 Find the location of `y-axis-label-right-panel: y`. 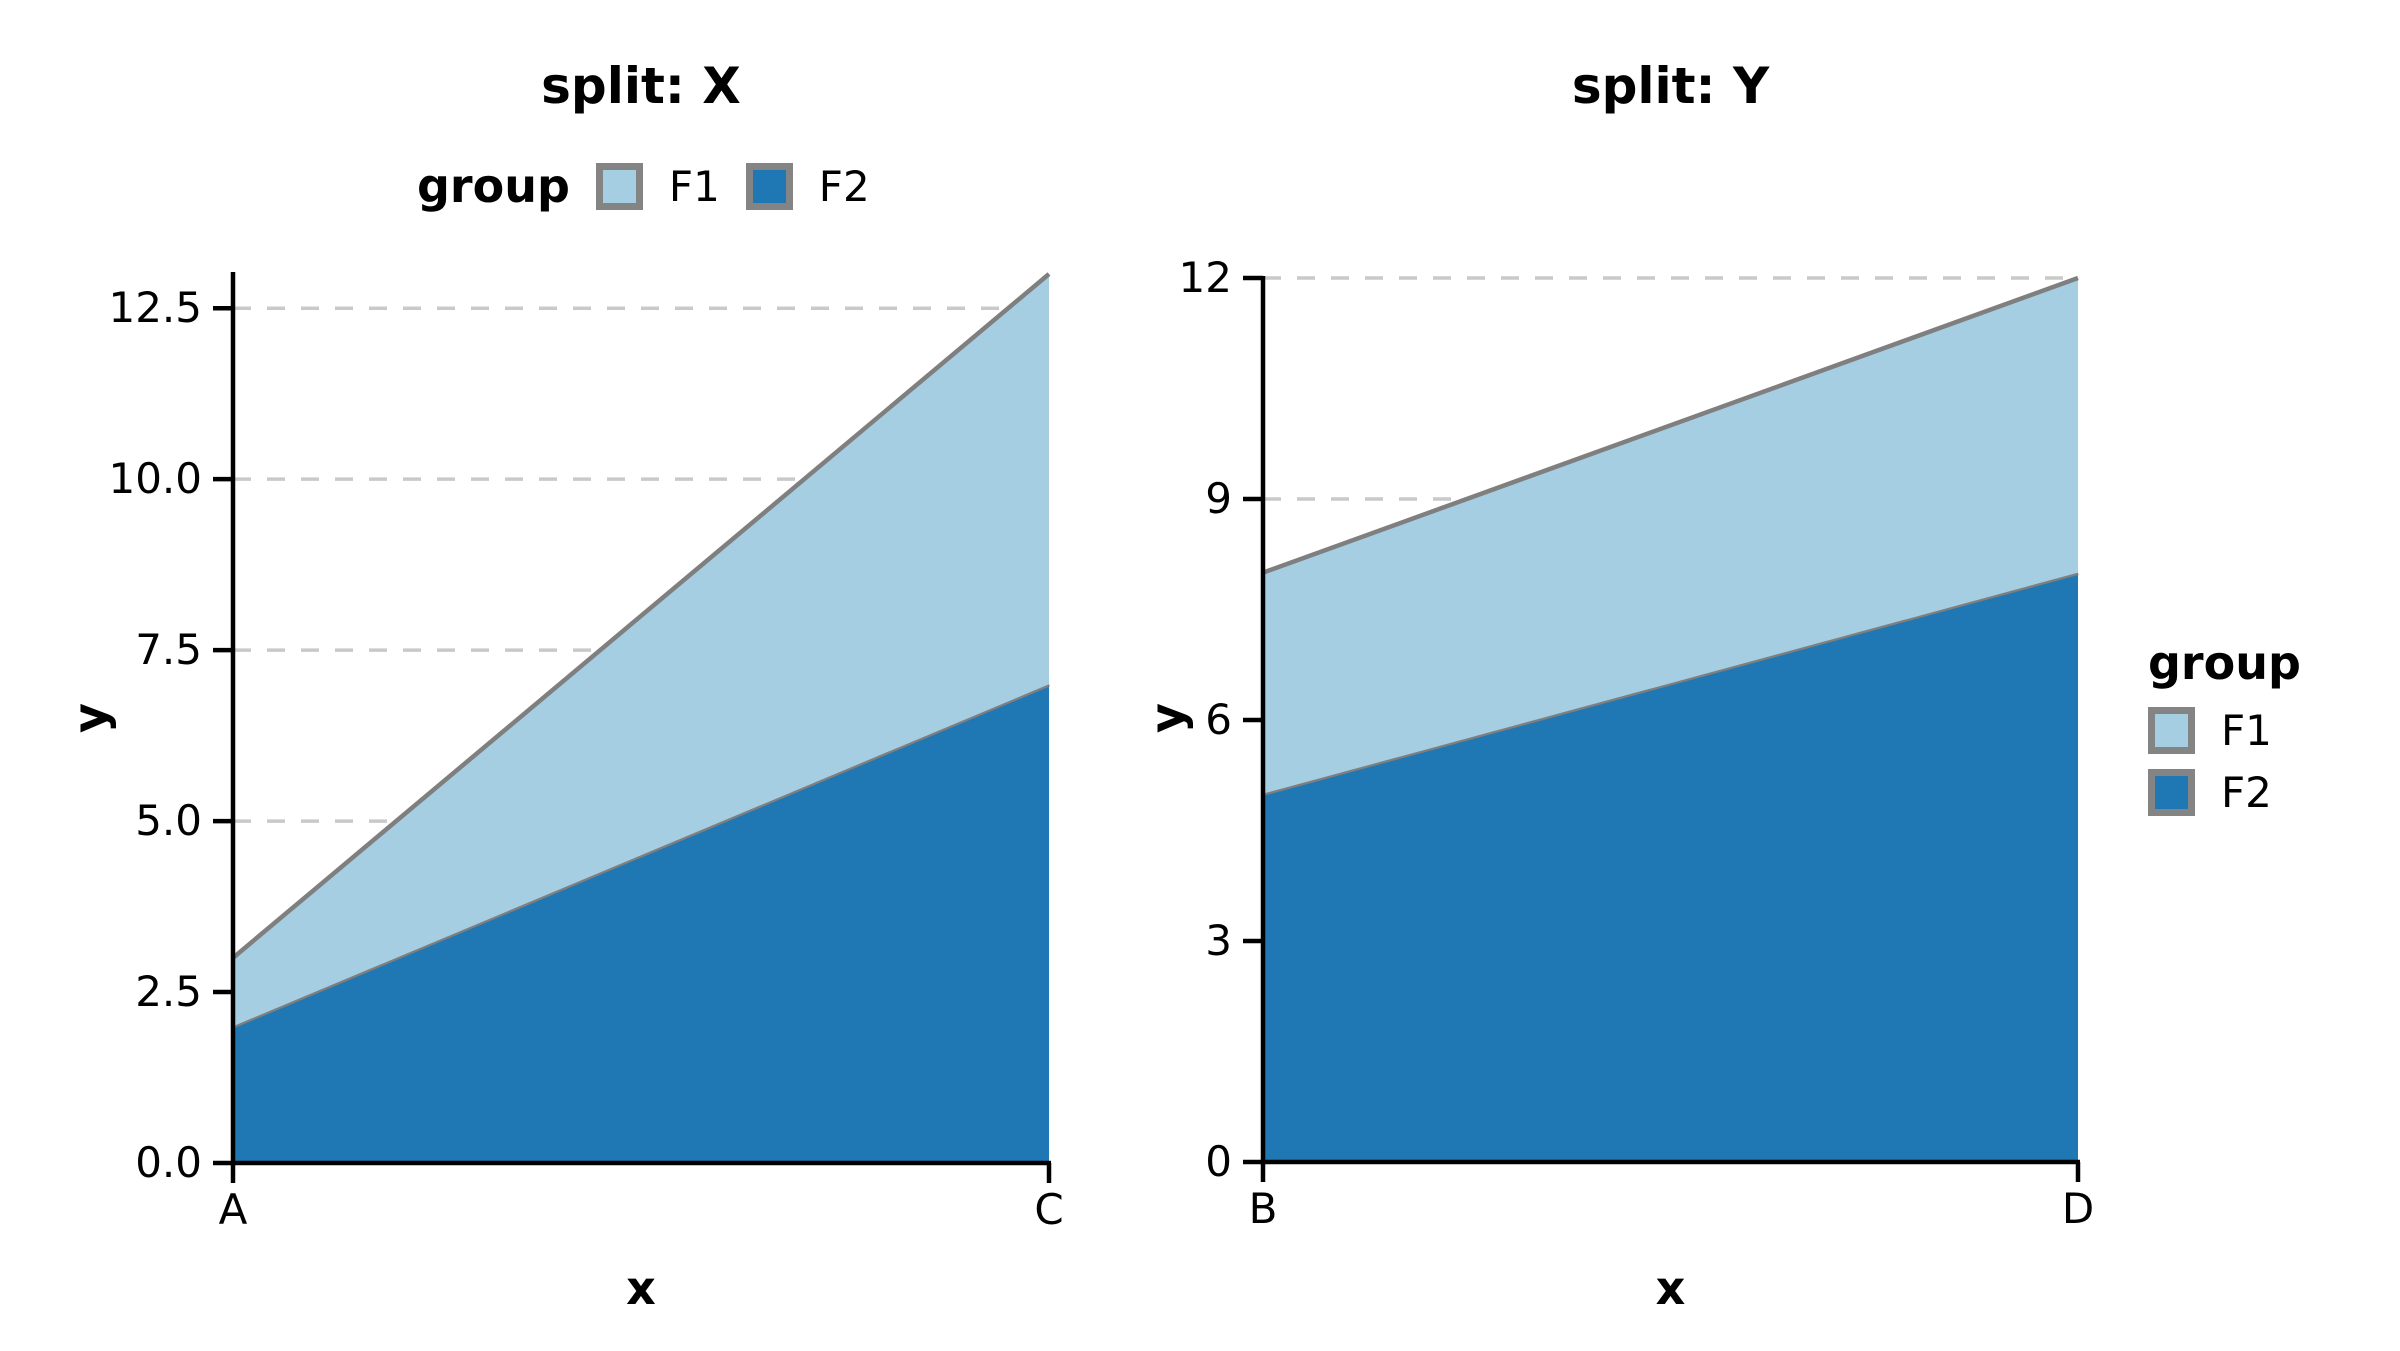

y-axis-label-right-panel: y is located at coordinates (1167, 718).